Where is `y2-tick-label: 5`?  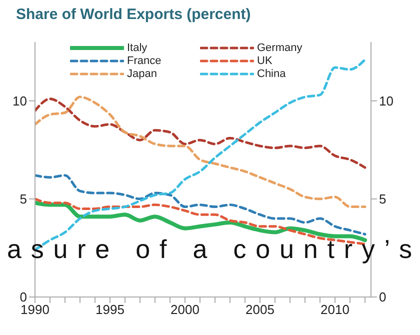 y2-tick-label: 5 is located at coordinates (382, 199).